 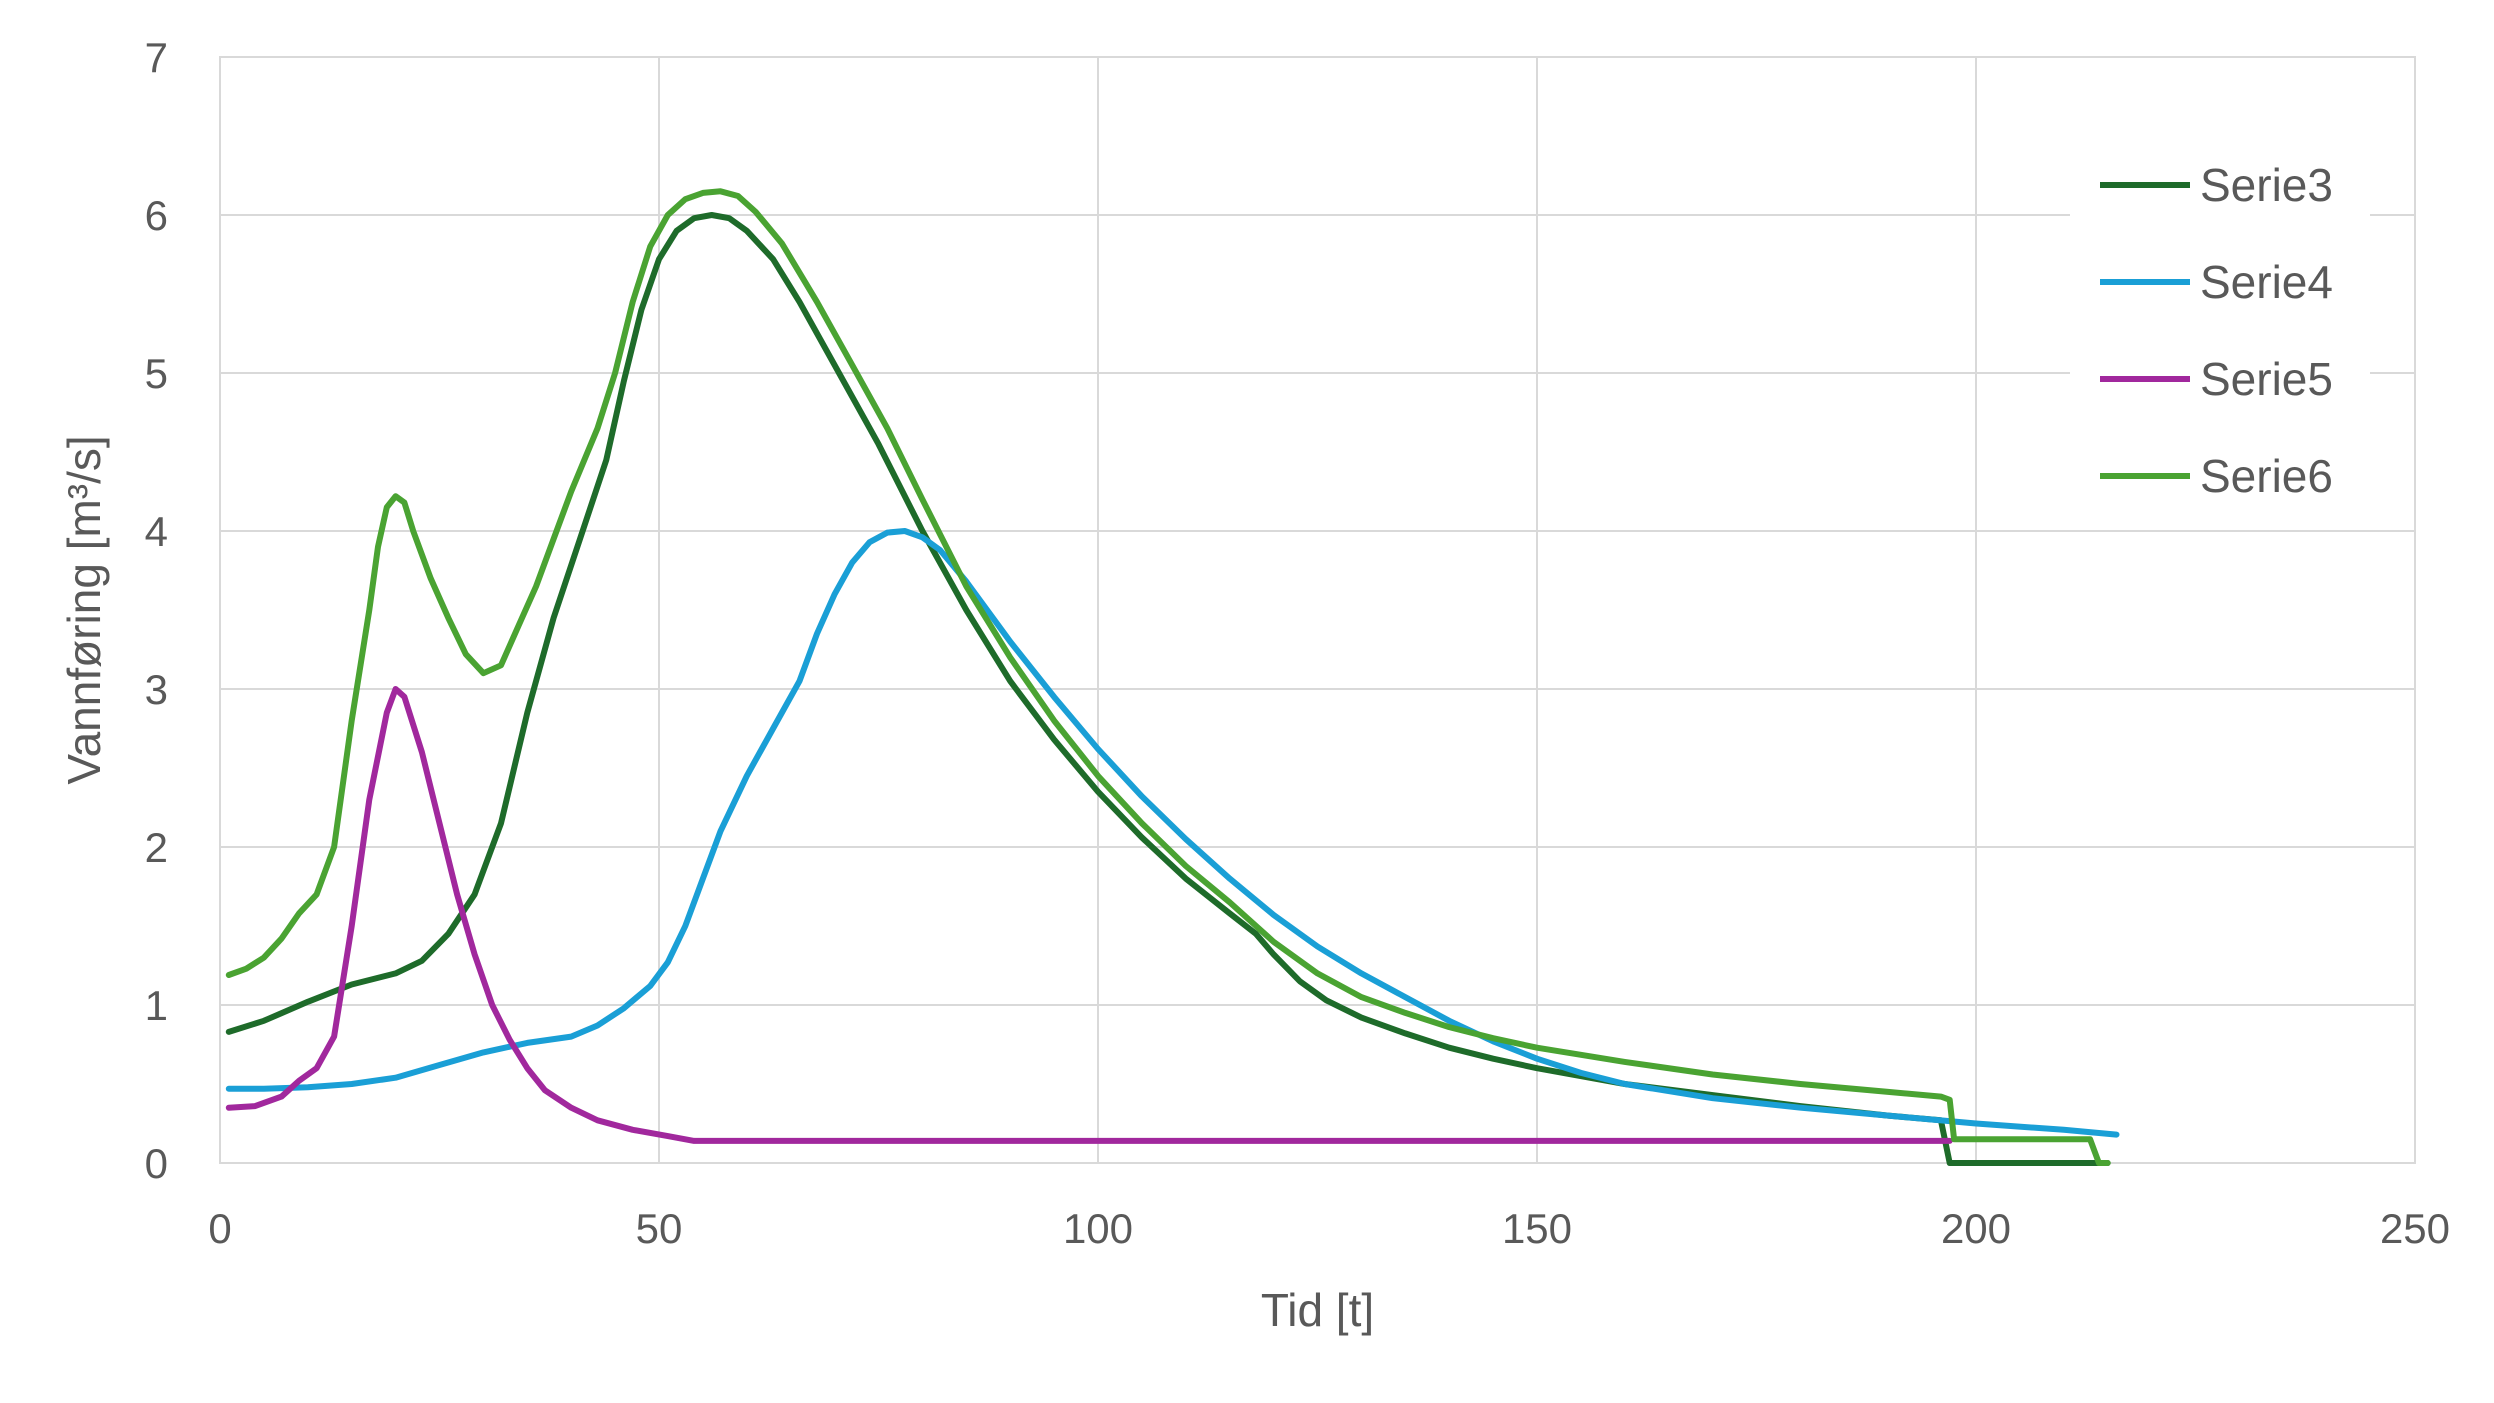 I want to click on x-tick-label: 200, so click(x=1976, y=1228).